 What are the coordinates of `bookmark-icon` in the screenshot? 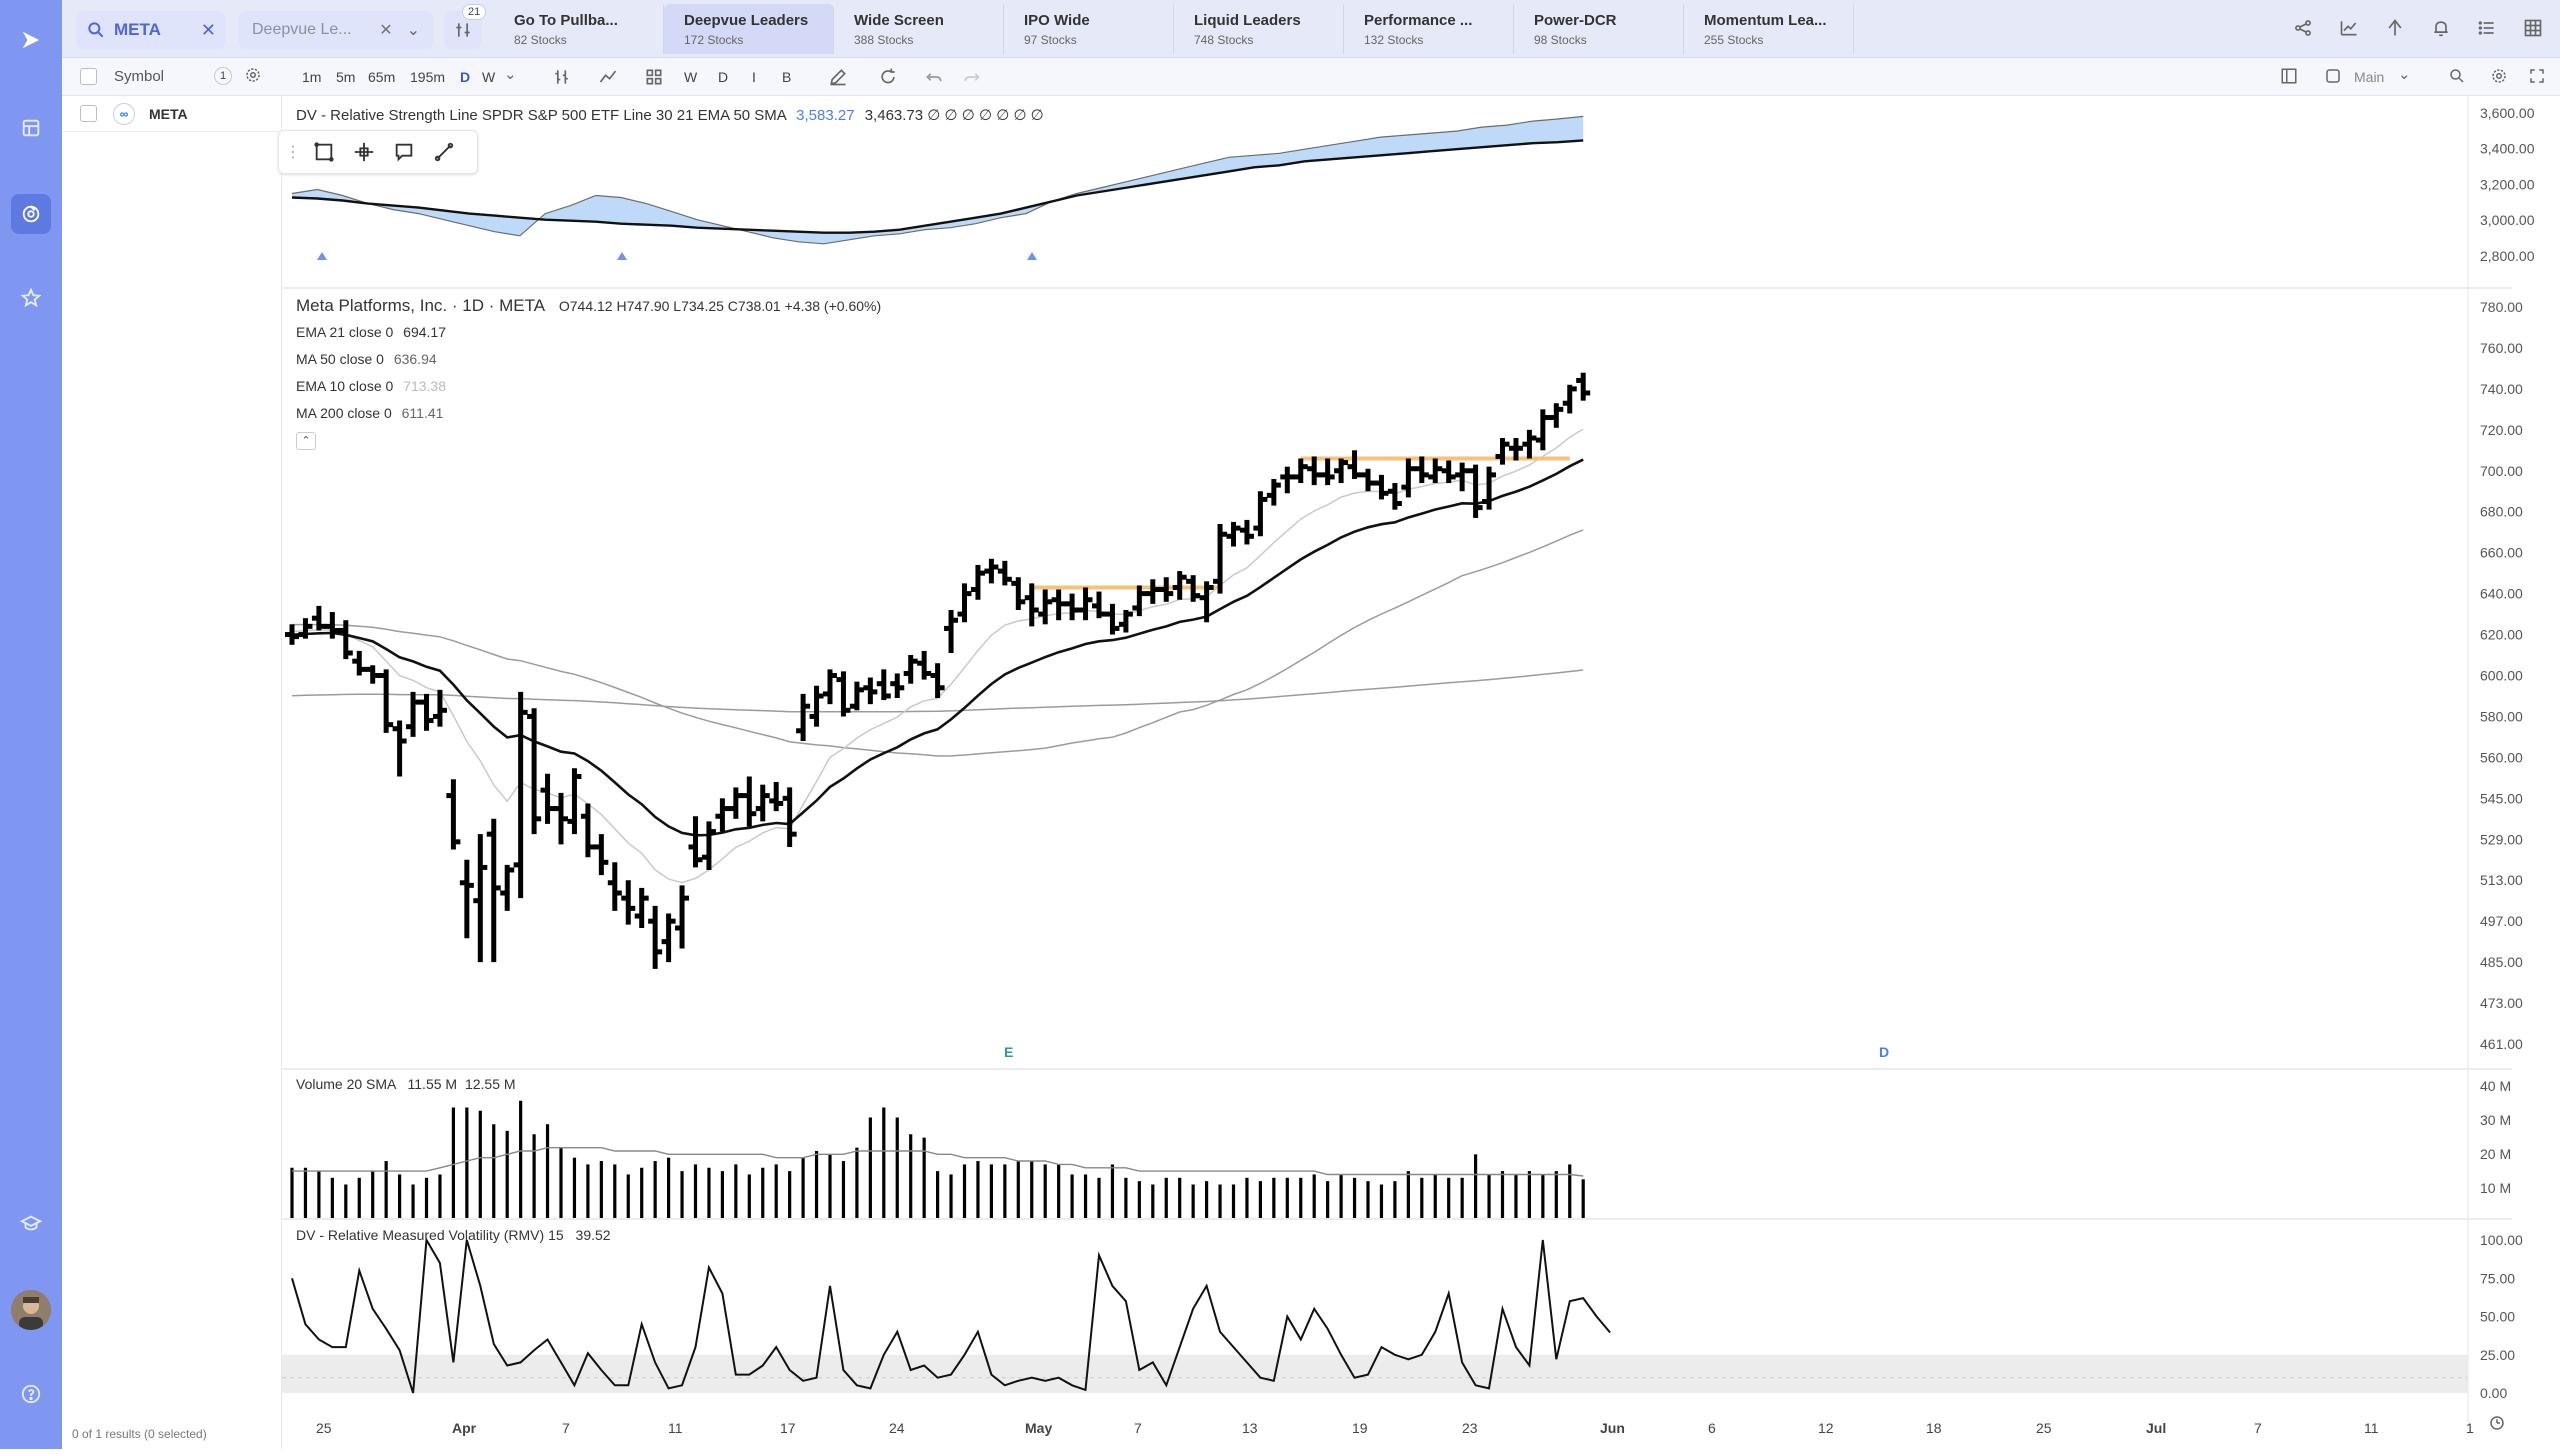 It's located at (2333, 78).